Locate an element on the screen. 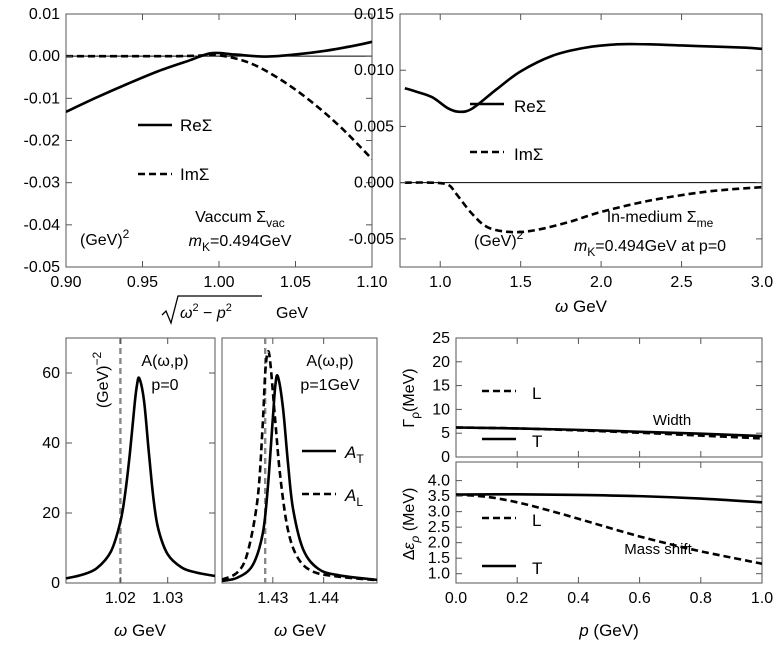  shift-annotation: Mass shift is located at coordinates (658, 549).